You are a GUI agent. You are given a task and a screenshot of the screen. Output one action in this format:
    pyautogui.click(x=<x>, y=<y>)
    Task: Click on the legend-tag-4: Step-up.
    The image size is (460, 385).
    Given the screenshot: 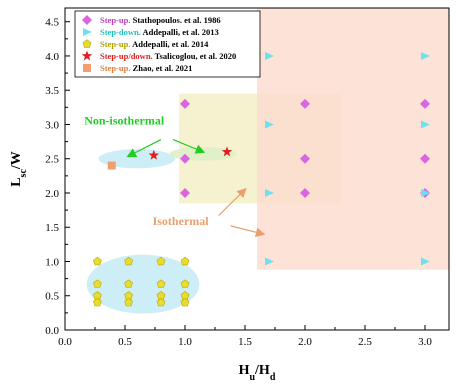 What is the action you would take?
    pyautogui.click(x=115, y=68)
    